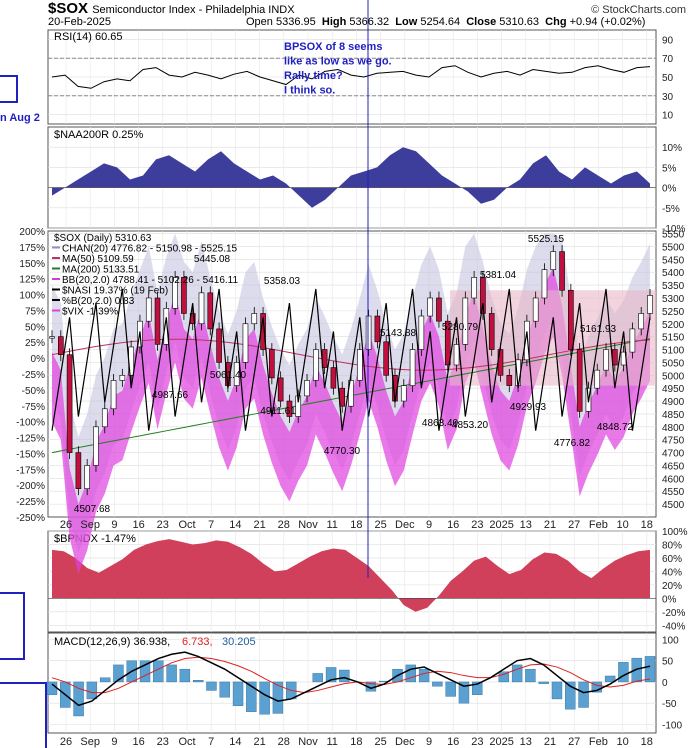 The image size is (700, 748). I want to click on left-marker-box, so click(9, 89).